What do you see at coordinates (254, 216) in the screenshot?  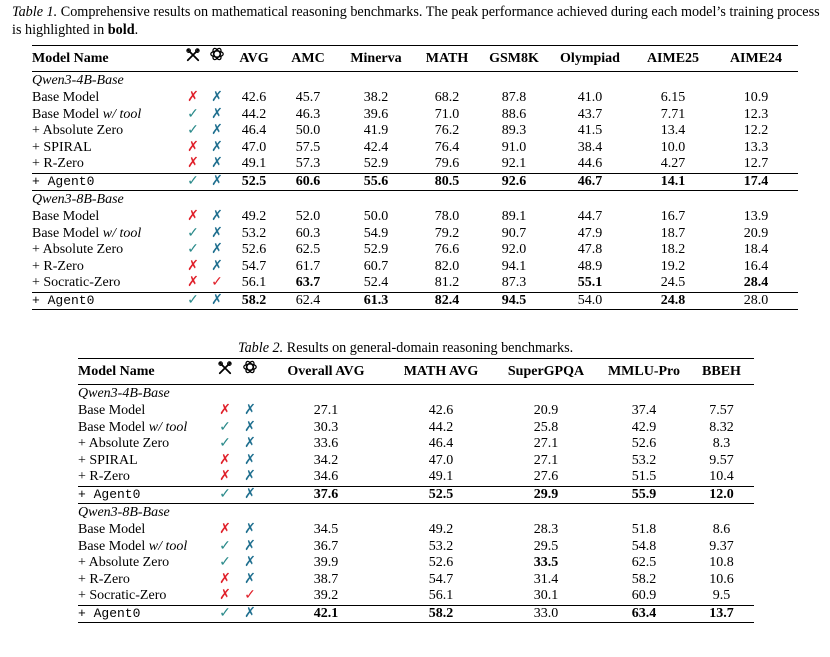 I see `value-cell: 49.2` at bounding box center [254, 216].